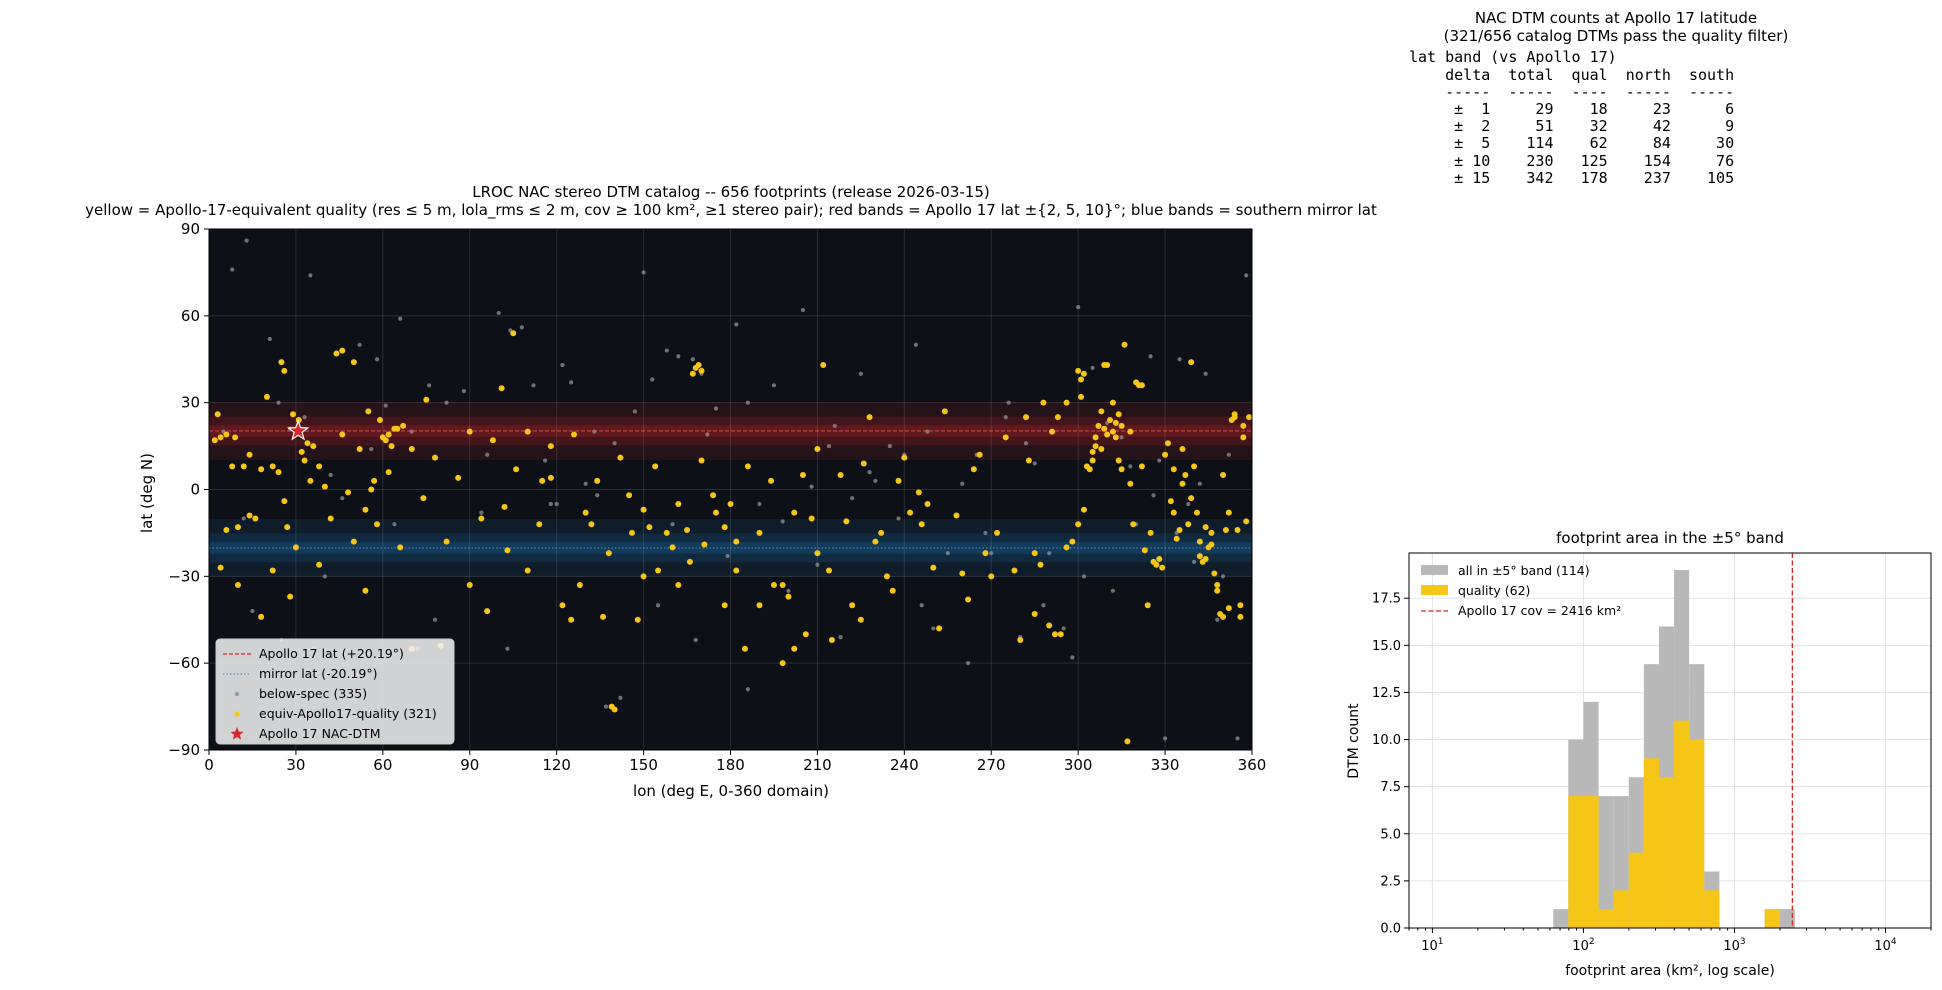 This screenshot has height=990, width=1942. What do you see at coordinates (1386, 599) in the screenshot?
I see `h-y-tick-label: 17.5` at bounding box center [1386, 599].